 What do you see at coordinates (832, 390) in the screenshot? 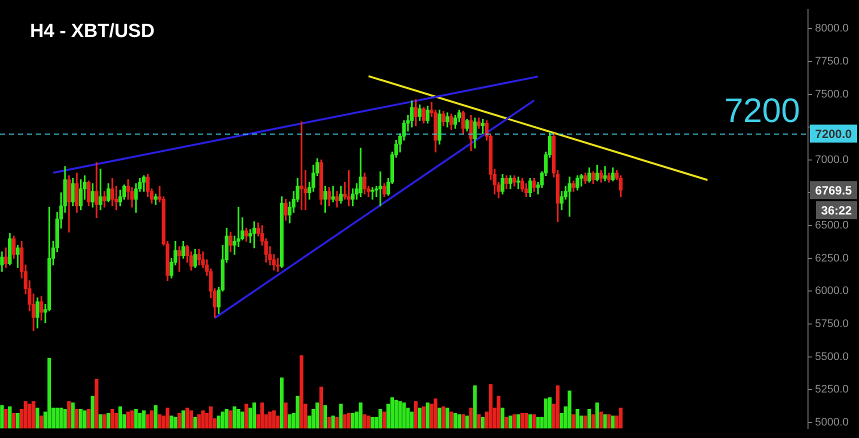
I see `y-tick-label: 5250.0` at bounding box center [832, 390].